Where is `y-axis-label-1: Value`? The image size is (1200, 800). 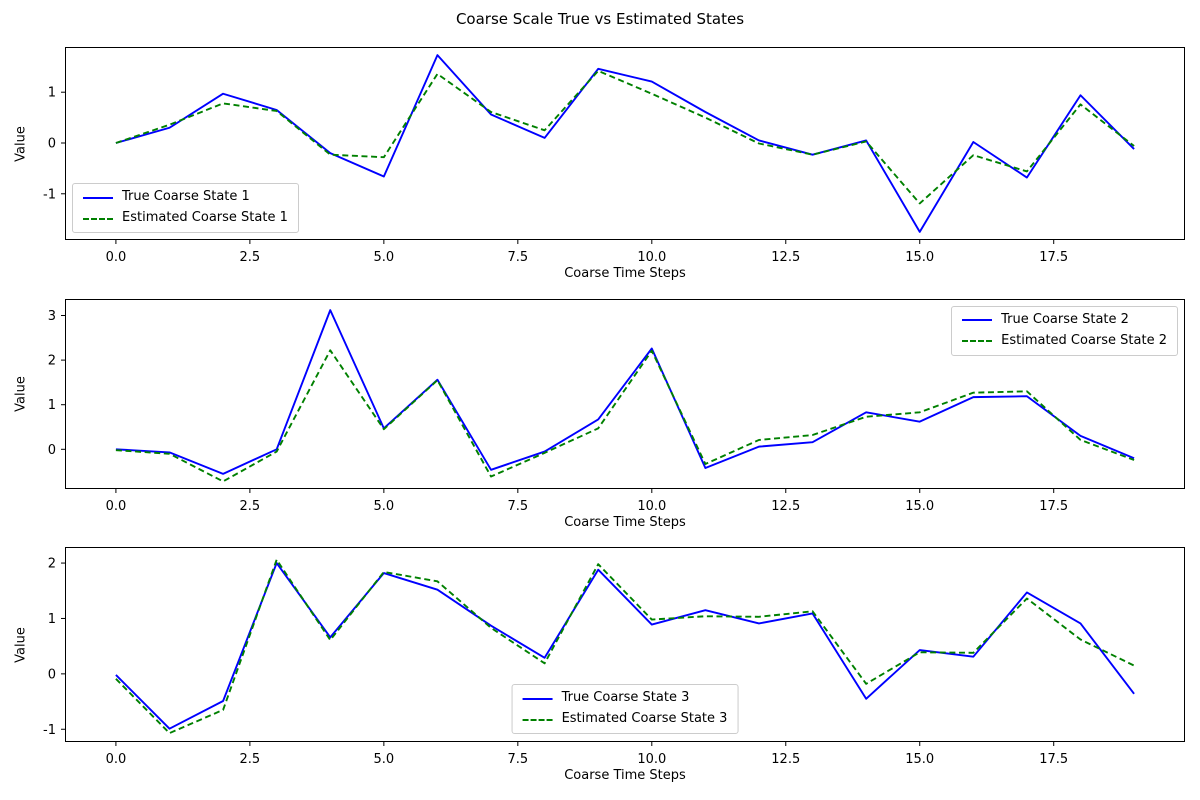
y-axis-label-1: Value is located at coordinates (21, 143).